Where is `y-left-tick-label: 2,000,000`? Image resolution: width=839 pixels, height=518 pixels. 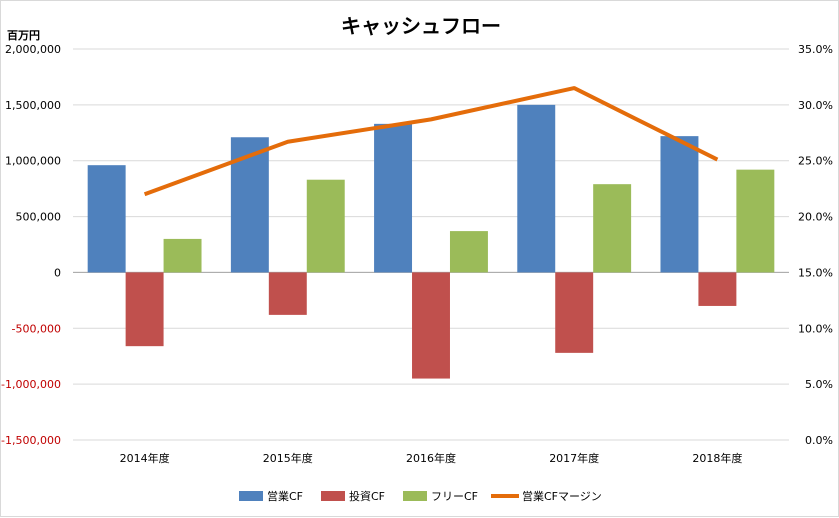
y-left-tick-label: 2,000,000 is located at coordinates (33, 49).